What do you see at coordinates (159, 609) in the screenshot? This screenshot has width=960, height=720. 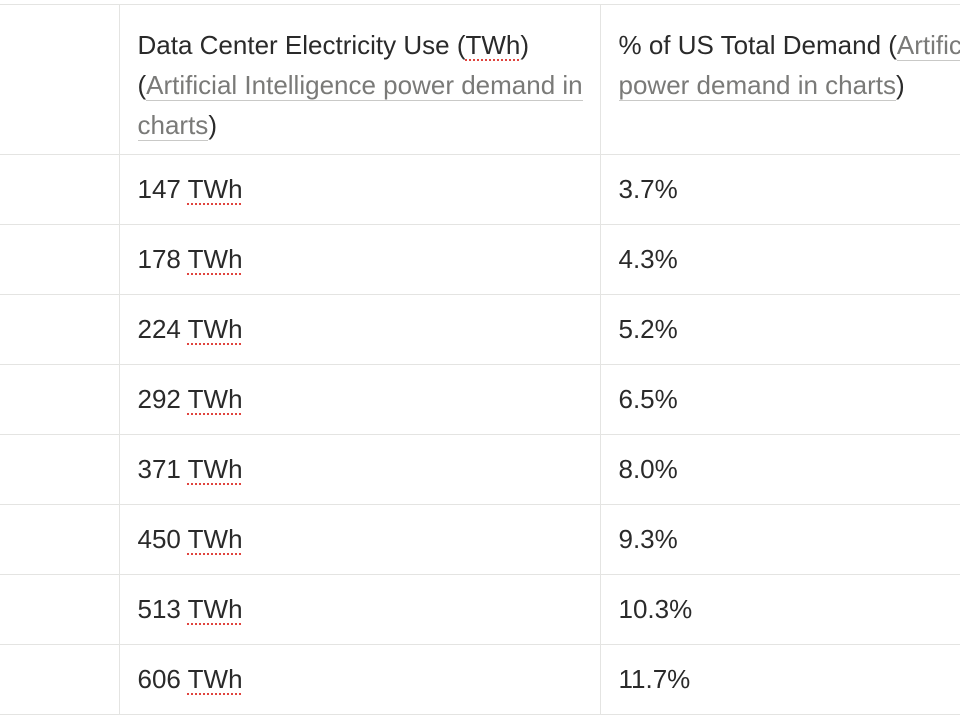 I see `electricity-use-value: 513` at bounding box center [159, 609].